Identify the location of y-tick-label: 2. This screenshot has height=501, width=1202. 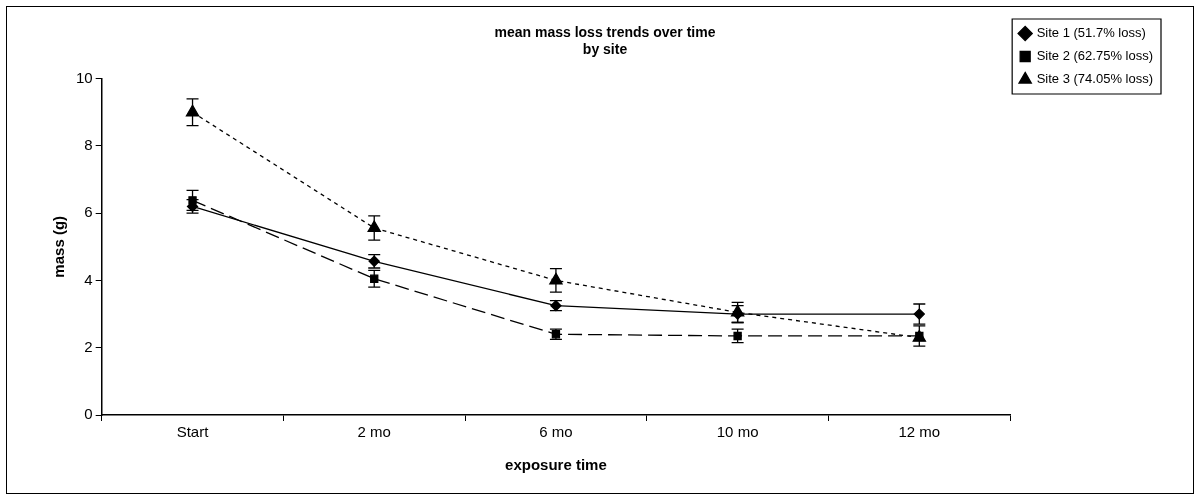
(88, 346).